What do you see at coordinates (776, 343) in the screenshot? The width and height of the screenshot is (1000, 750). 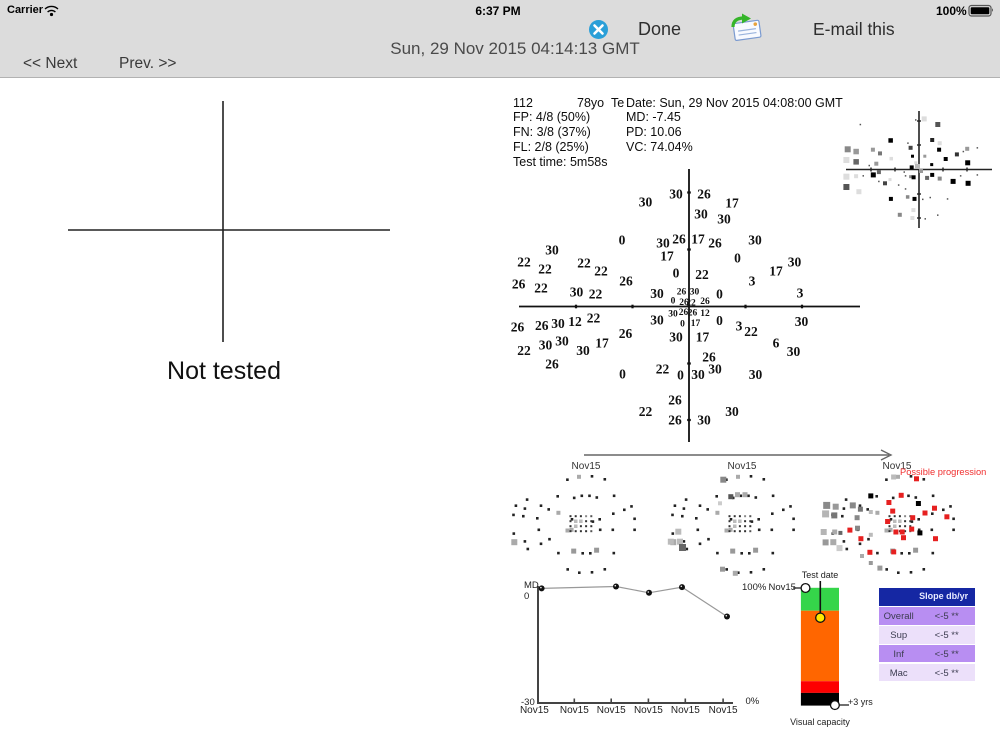 I see `svg-text: 6` at bounding box center [776, 343].